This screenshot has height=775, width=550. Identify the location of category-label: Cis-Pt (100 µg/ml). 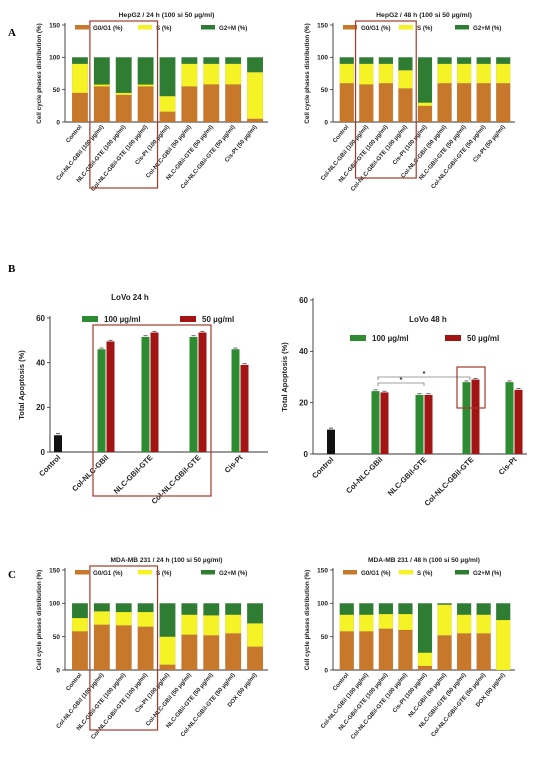
(410, 145).